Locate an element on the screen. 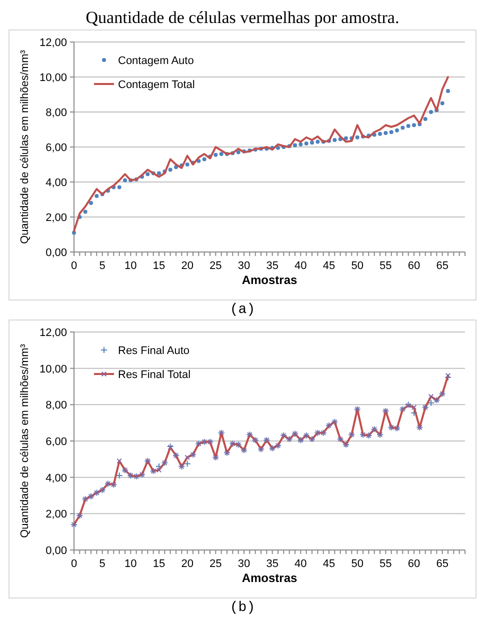 This screenshot has width=485, height=639. legend-label: Res Final Auto is located at coordinates (154, 351).